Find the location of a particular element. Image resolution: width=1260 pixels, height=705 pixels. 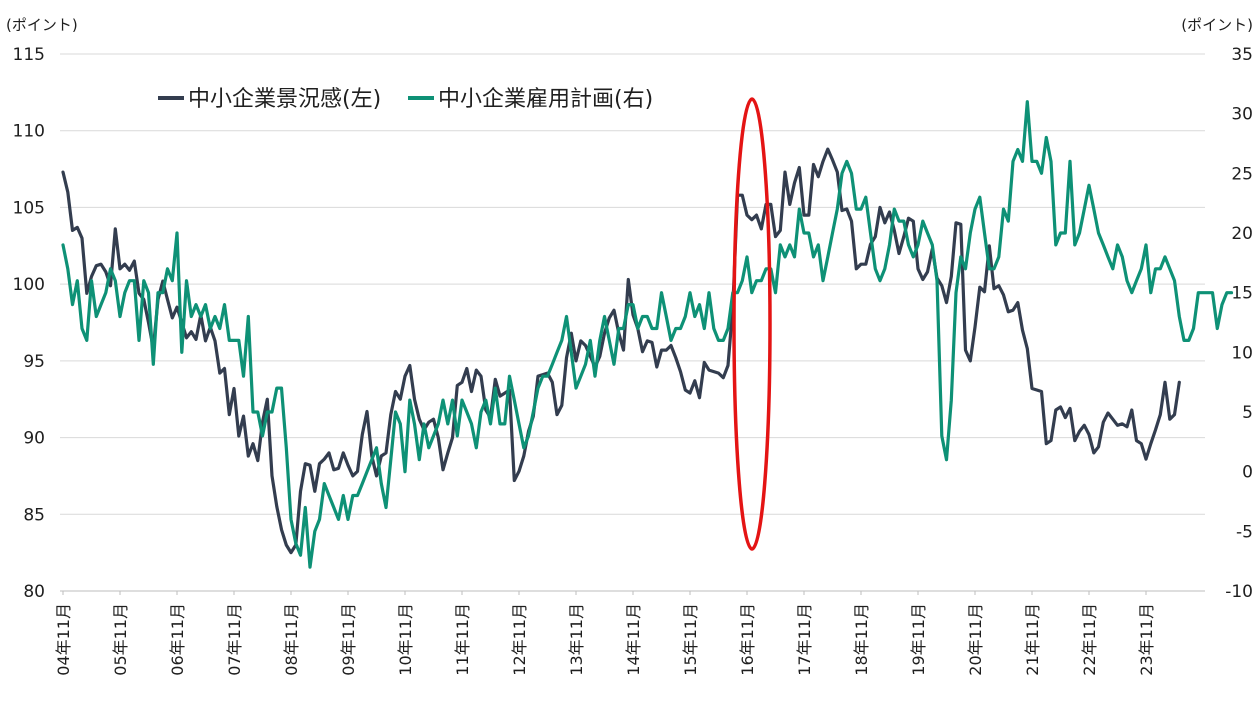

legend: 中小企業景況感(左) 中小企業雇用計画(右) is located at coordinates (405, 99).